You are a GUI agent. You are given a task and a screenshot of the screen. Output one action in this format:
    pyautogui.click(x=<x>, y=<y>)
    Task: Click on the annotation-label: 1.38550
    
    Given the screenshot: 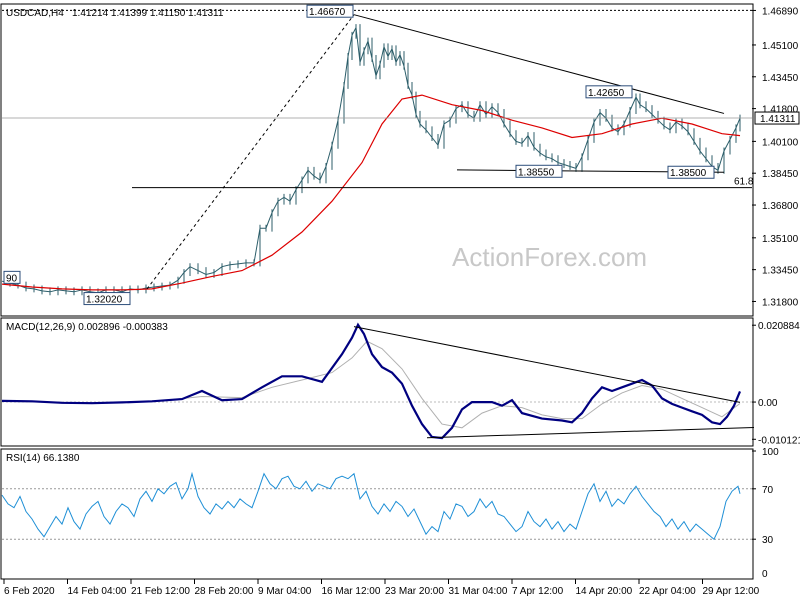 What is the action you would take?
    pyautogui.click(x=536, y=172)
    